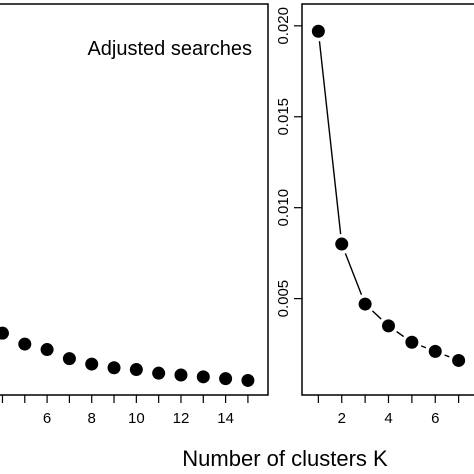 The height and width of the screenshot is (474, 474). I want to click on right-x-axis: 2 4 6, so click(388, 411).